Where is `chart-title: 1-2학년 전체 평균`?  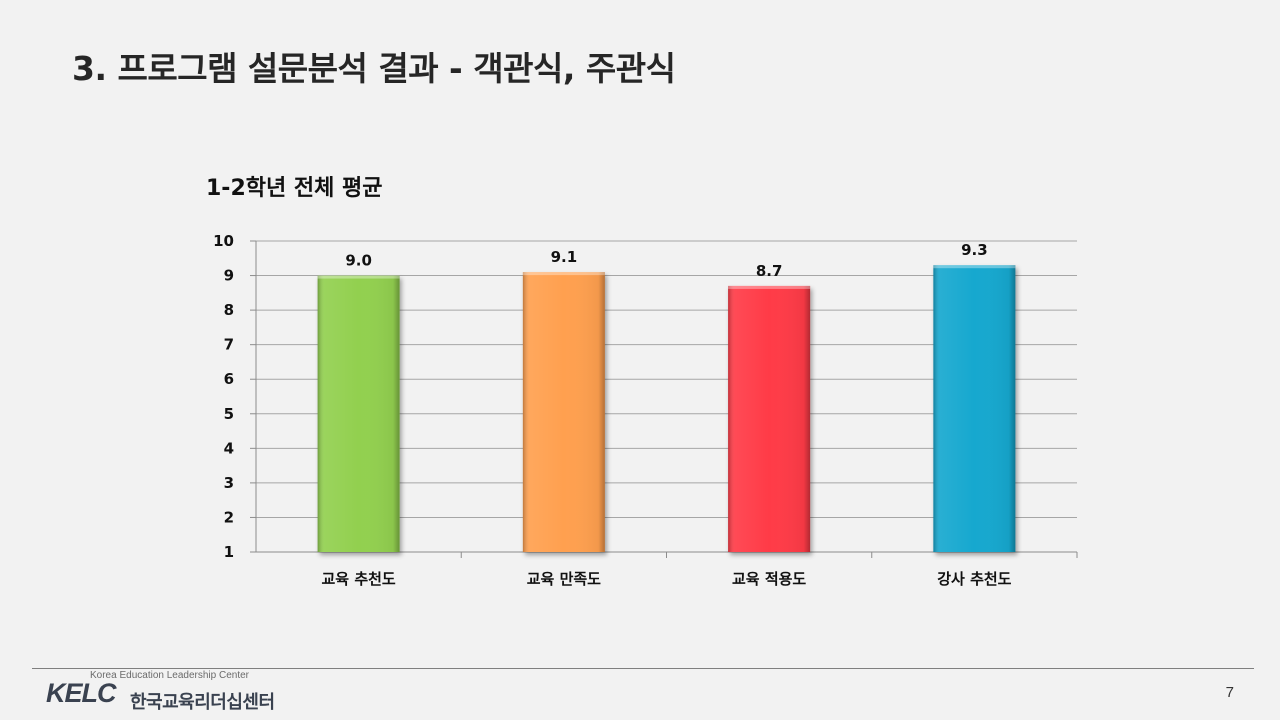
chart-title: 1-2학년 전체 평균 is located at coordinates (294, 188).